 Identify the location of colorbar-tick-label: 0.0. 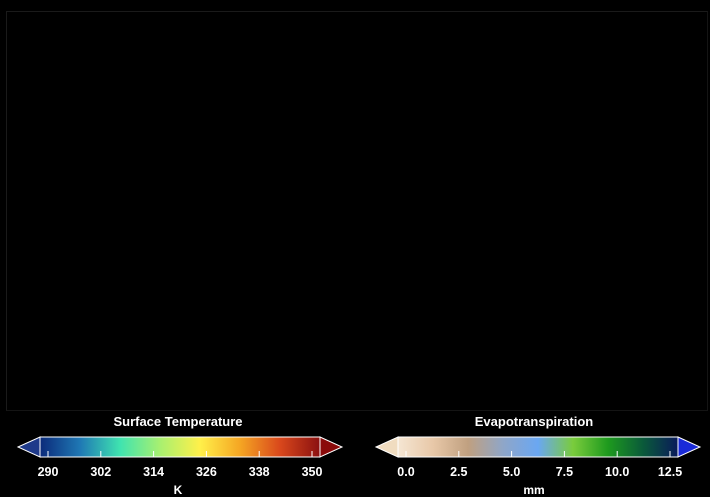
(406, 472).